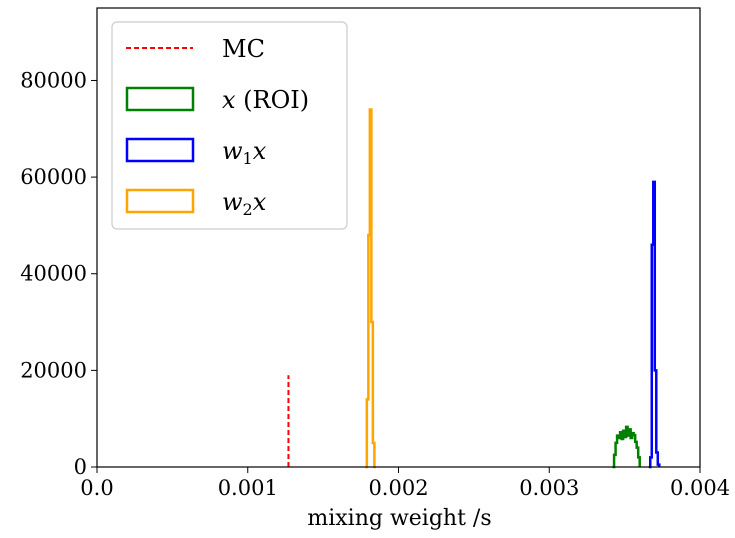 The image size is (735, 538). Describe the element at coordinates (80, 467) in the screenshot. I see `y-tick-label: 0` at that location.